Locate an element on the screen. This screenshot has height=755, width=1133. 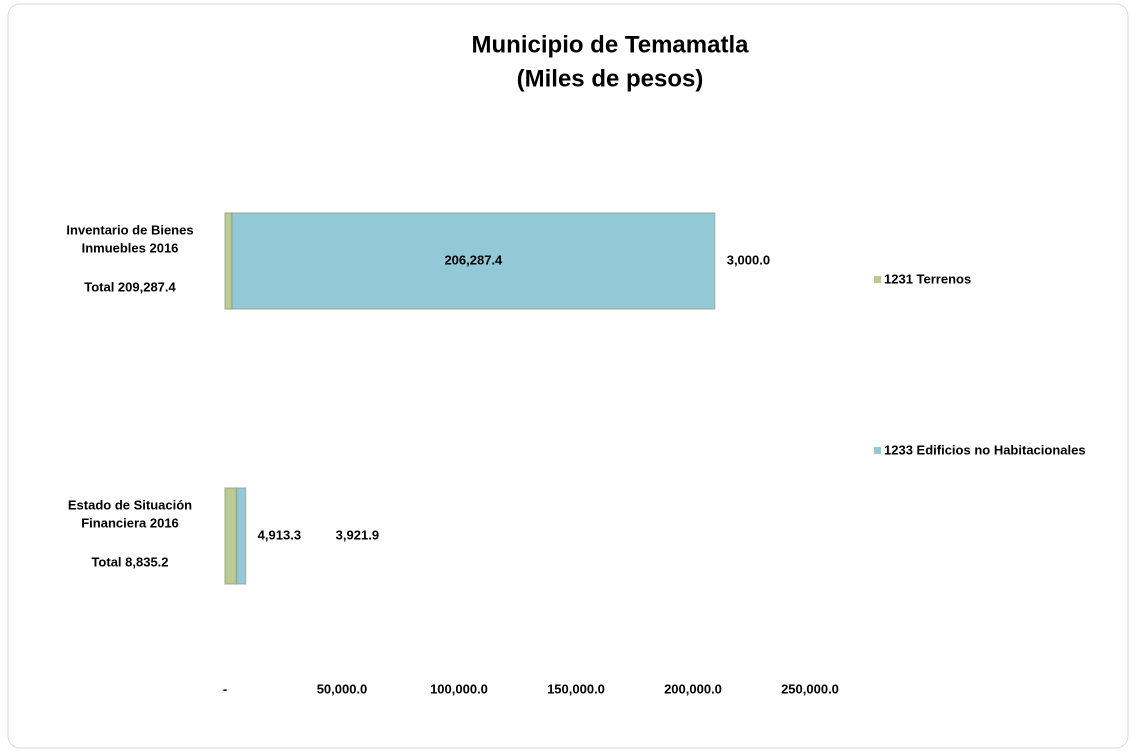
chart-title: Municipio de Temamatla is located at coordinates (611, 44).